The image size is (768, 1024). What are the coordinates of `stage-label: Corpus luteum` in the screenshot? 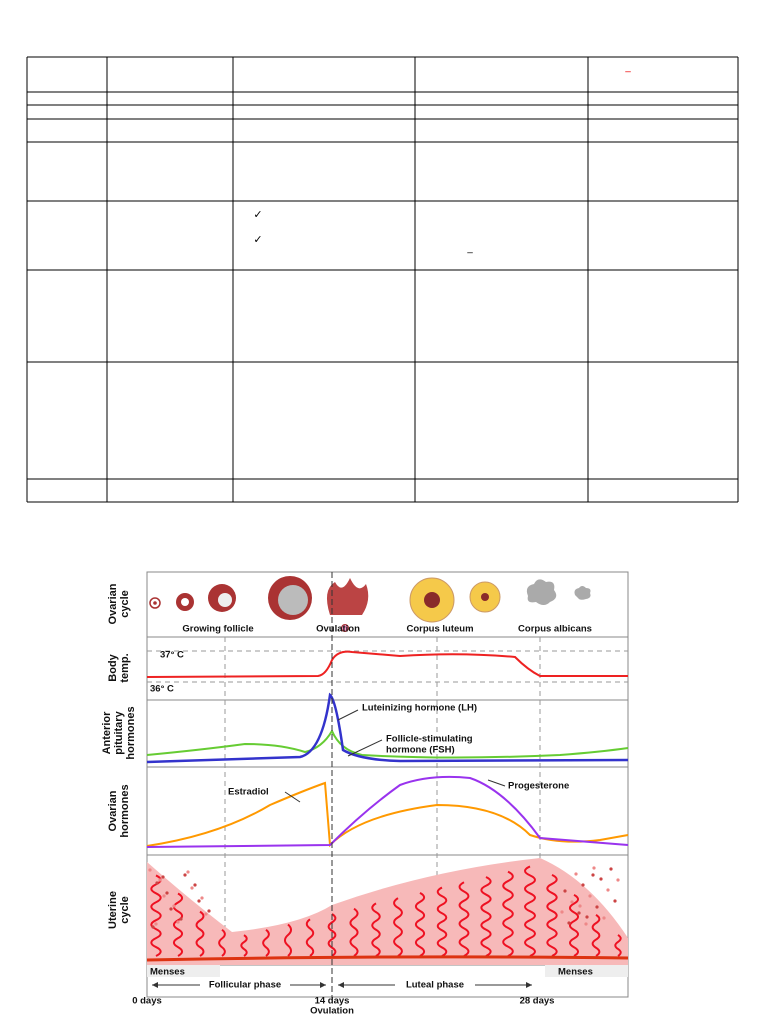 It's located at (439, 629).